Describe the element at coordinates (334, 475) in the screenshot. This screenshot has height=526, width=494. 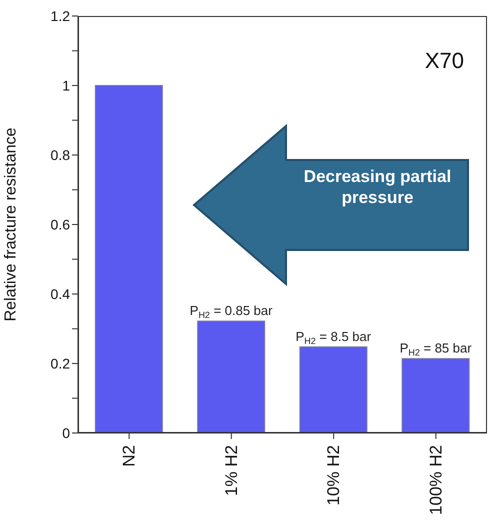
I see `x-tick-label: 10% H2` at that location.